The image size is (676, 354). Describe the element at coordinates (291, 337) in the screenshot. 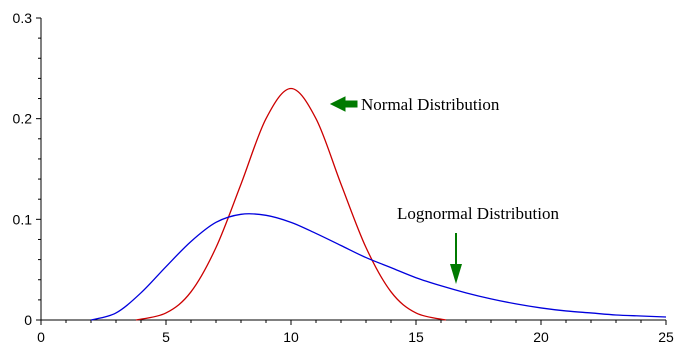

I see `x-tick-label: 10` at that location.